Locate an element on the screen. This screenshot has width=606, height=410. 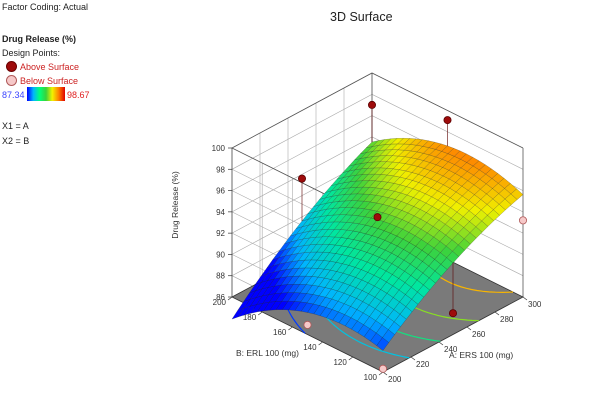
design-points-title: Design Points: is located at coordinates (31, 53).